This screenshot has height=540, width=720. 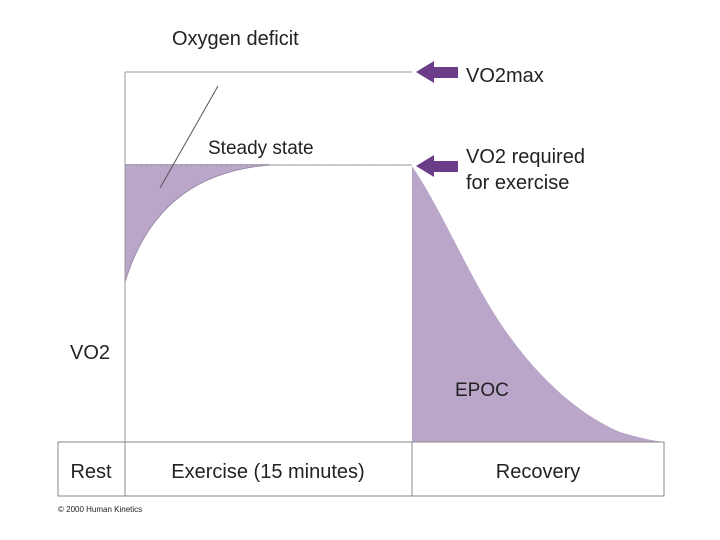 What do you see at coordinates (517, 183) in the screenshot?
I see `for-exercise-label: for exercise` at bounding box center [517, 183].